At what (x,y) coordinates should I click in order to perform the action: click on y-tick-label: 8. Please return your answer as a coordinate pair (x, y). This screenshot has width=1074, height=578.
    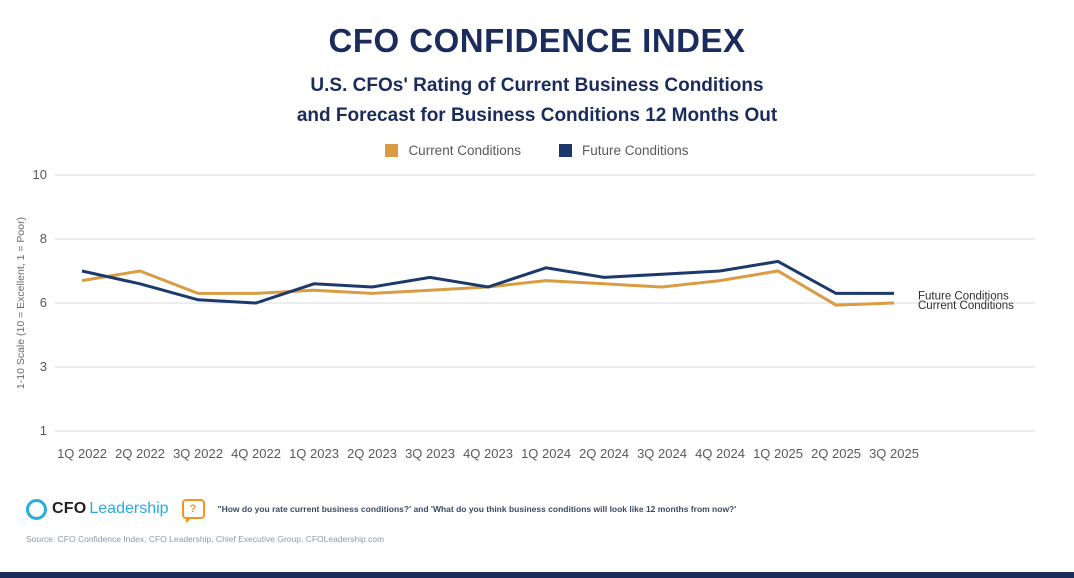
    Looking at the image, I should click on (43, 238).